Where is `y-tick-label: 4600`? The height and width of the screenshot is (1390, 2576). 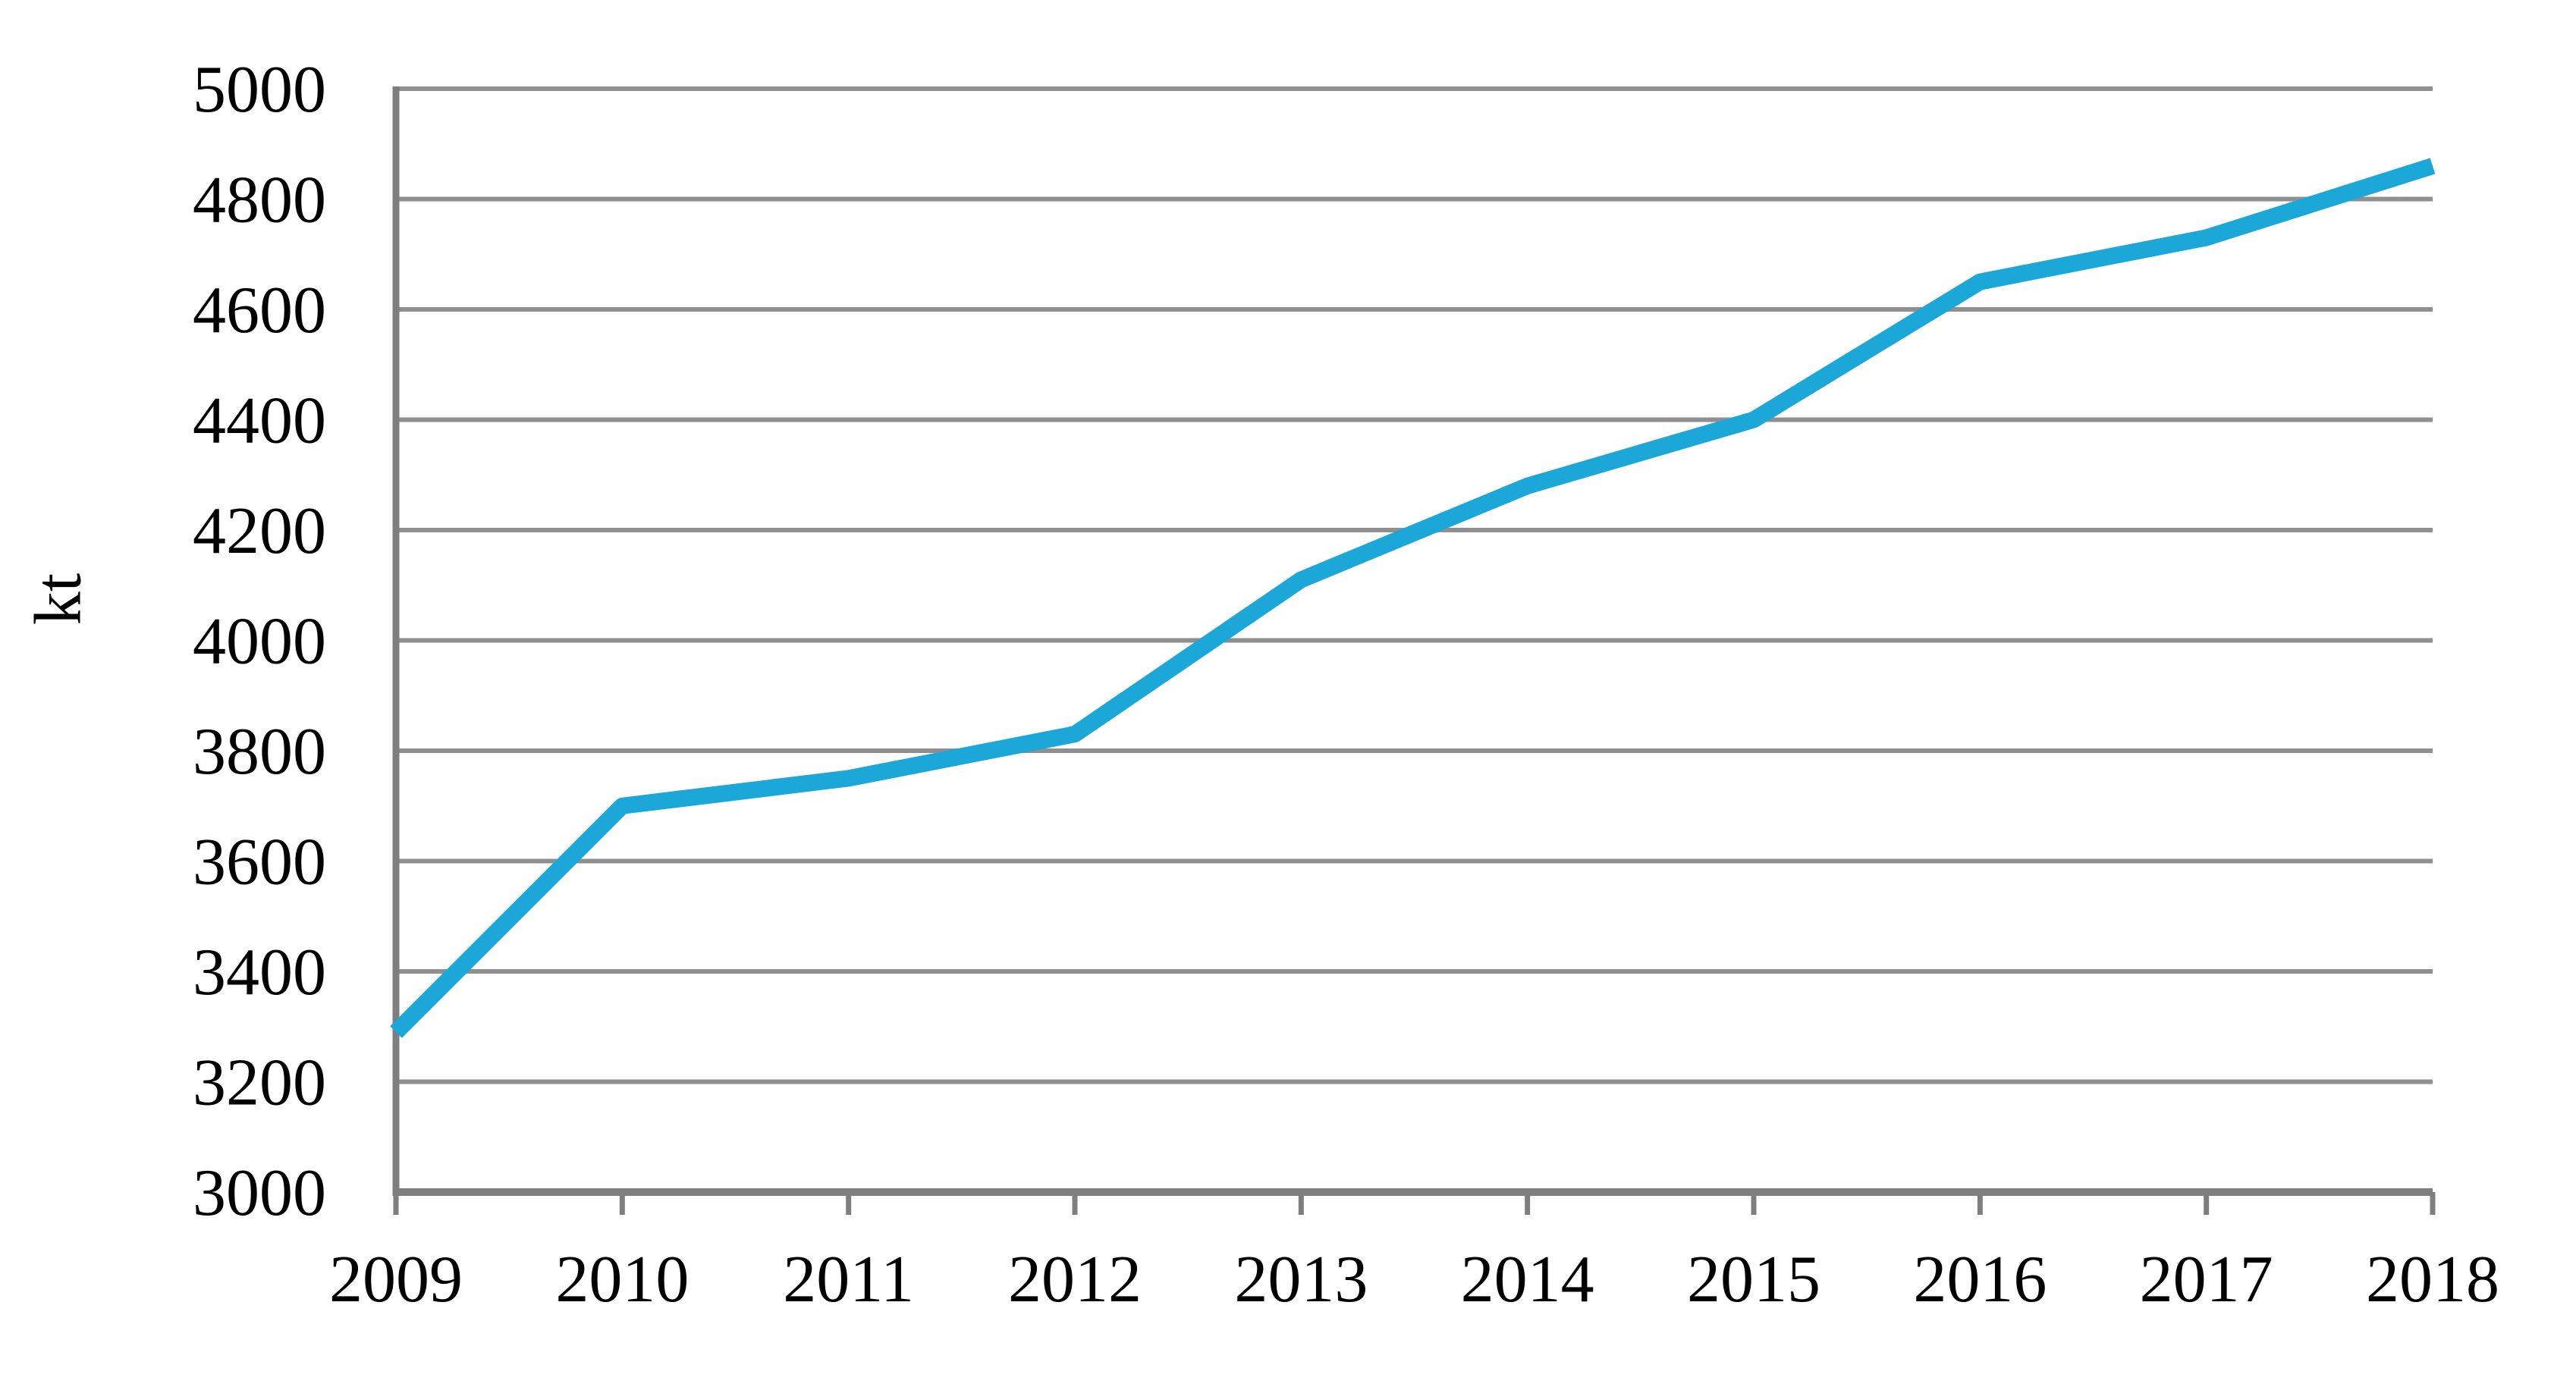 y-tick-label: 4600 is located at coordinates (259, 310).